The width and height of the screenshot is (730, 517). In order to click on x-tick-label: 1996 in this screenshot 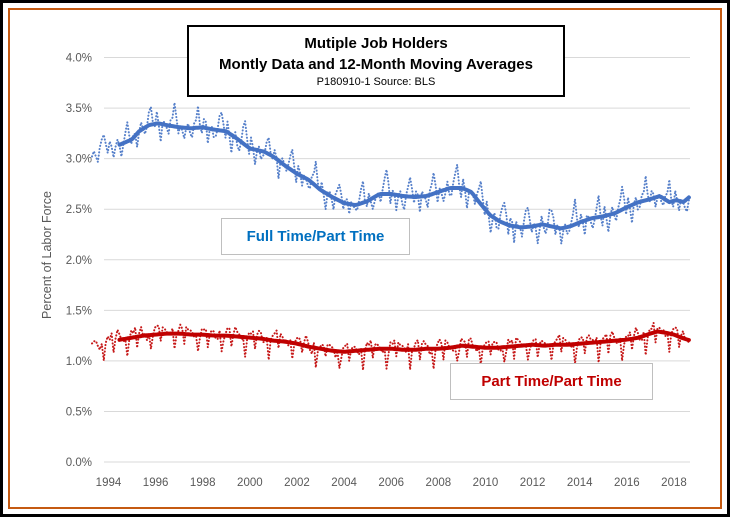, I will do `click(156, 483)`.